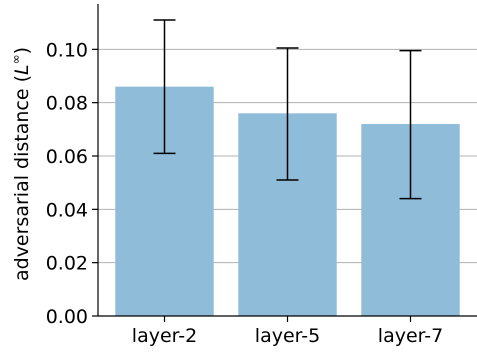 This screenshot has height=352, width=477. Describe the element at coordinates (164, 336) in the screenshot. I see `x-tick-label: layer-2` at that location.